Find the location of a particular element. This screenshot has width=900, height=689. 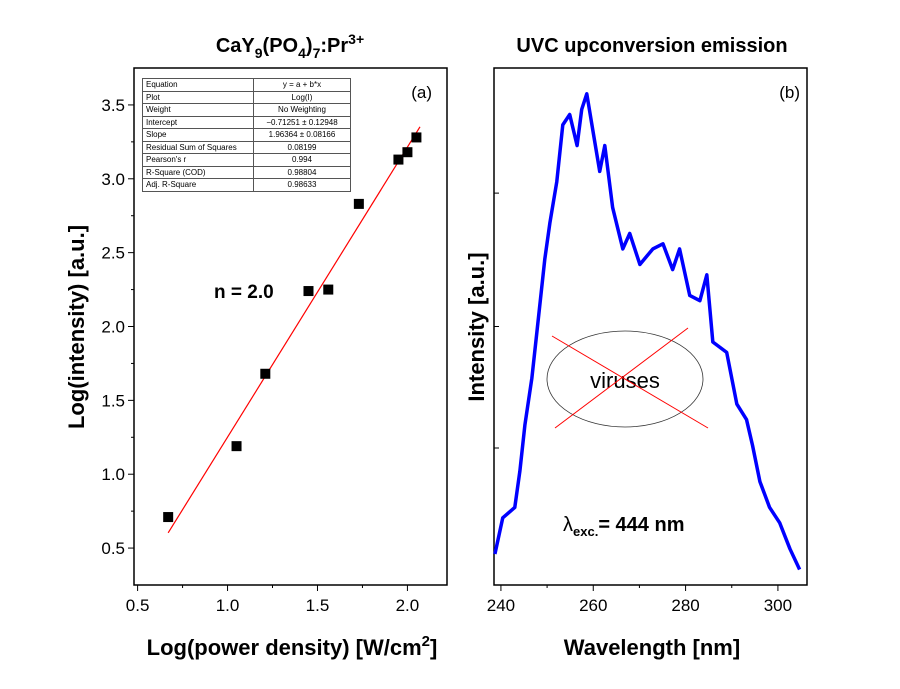

panel-a-label: (a) is located at coordinates (421, 92).